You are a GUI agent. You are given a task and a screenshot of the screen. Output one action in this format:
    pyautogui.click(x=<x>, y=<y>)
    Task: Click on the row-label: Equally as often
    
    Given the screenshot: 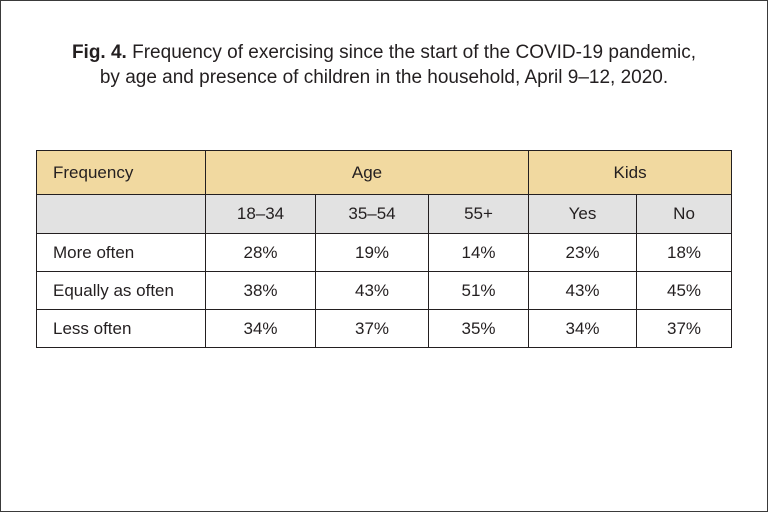 What is the action you would take?
    pyautogui.click(x=121, y=290)
    